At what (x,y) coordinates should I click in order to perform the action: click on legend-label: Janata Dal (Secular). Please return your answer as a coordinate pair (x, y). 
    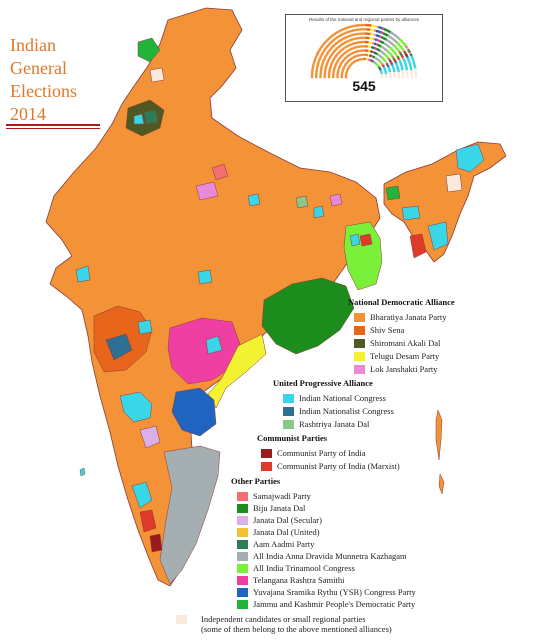
    Looking at the image, I should click on (287, 520).